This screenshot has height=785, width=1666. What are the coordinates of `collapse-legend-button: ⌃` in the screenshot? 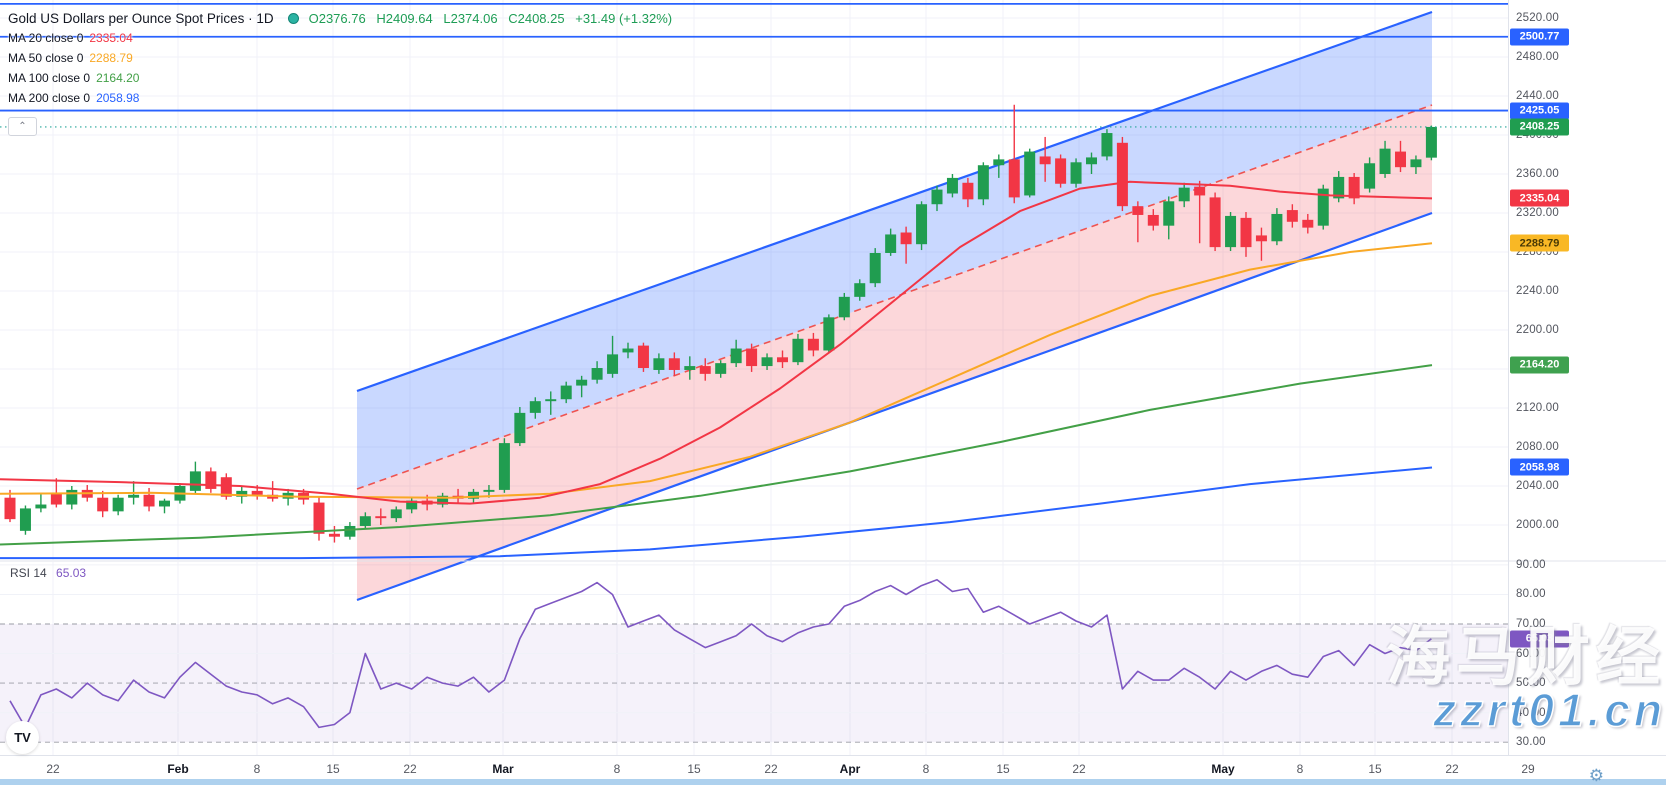 It's located at (22, 126).